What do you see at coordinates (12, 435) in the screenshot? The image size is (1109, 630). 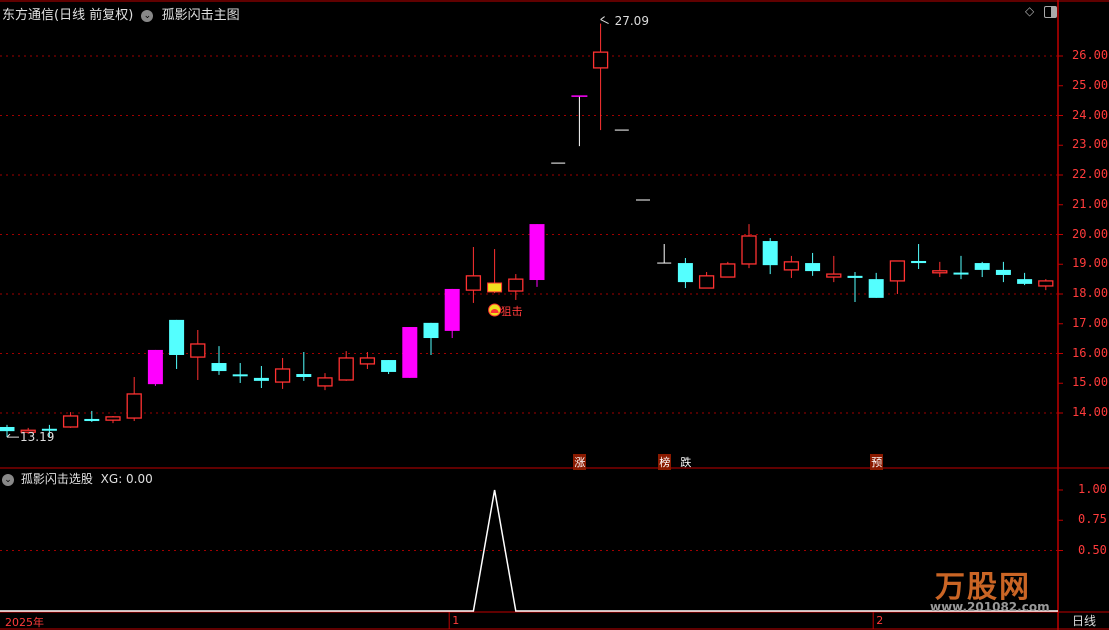 I see `low-pointer-icon` at bounding box center [12, 435].